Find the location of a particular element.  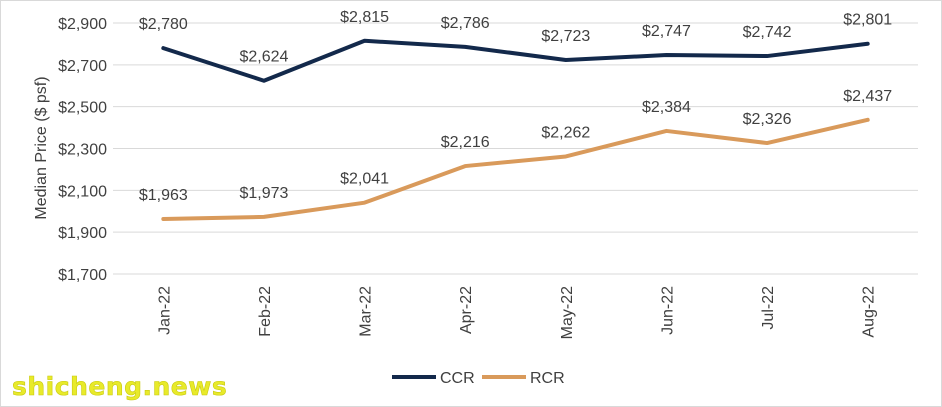

y-tick-label: $1,700 is located at coordinates (82, 275).